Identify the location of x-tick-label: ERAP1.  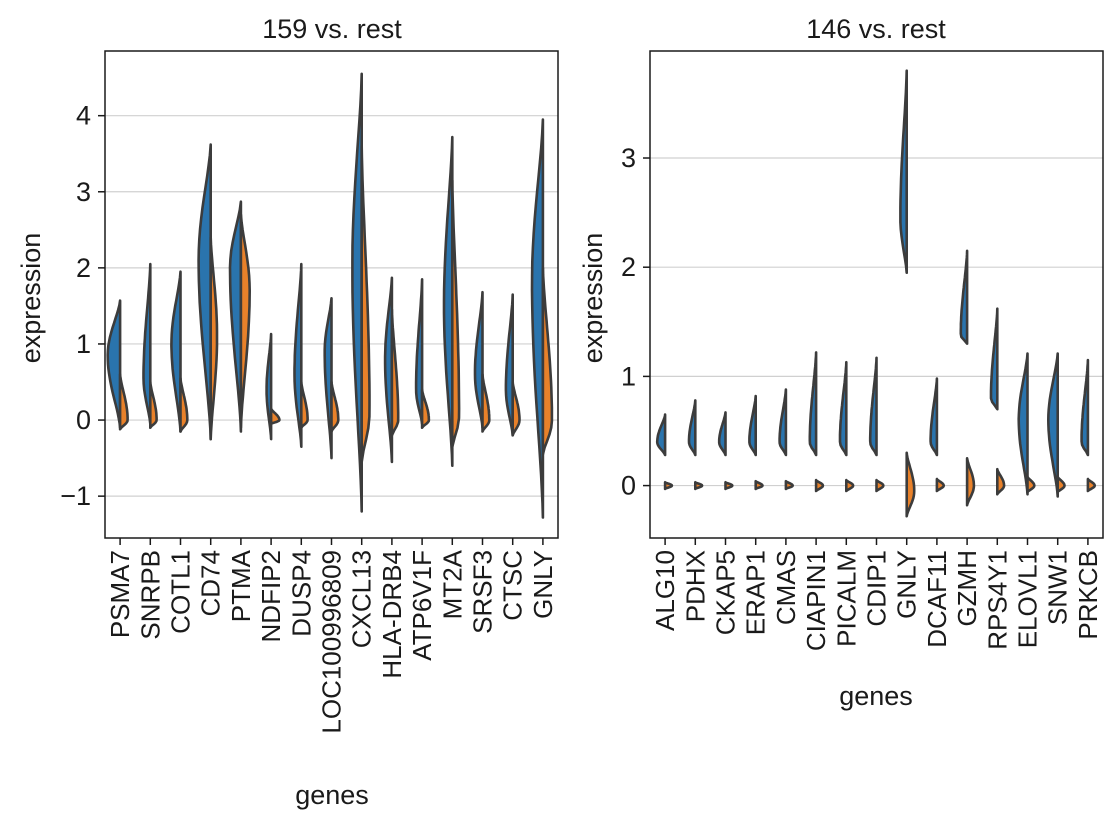
(756, 592).